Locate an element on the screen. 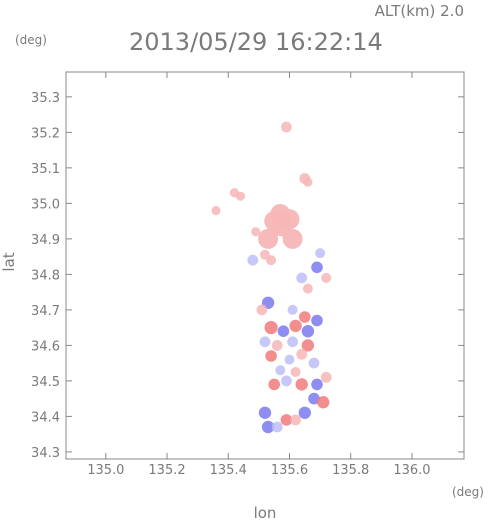 Image resolution: width=491 pixels, height=521 pixels. altitude-label: ALT(km) 2.0 is located at coordinates (419, 11).